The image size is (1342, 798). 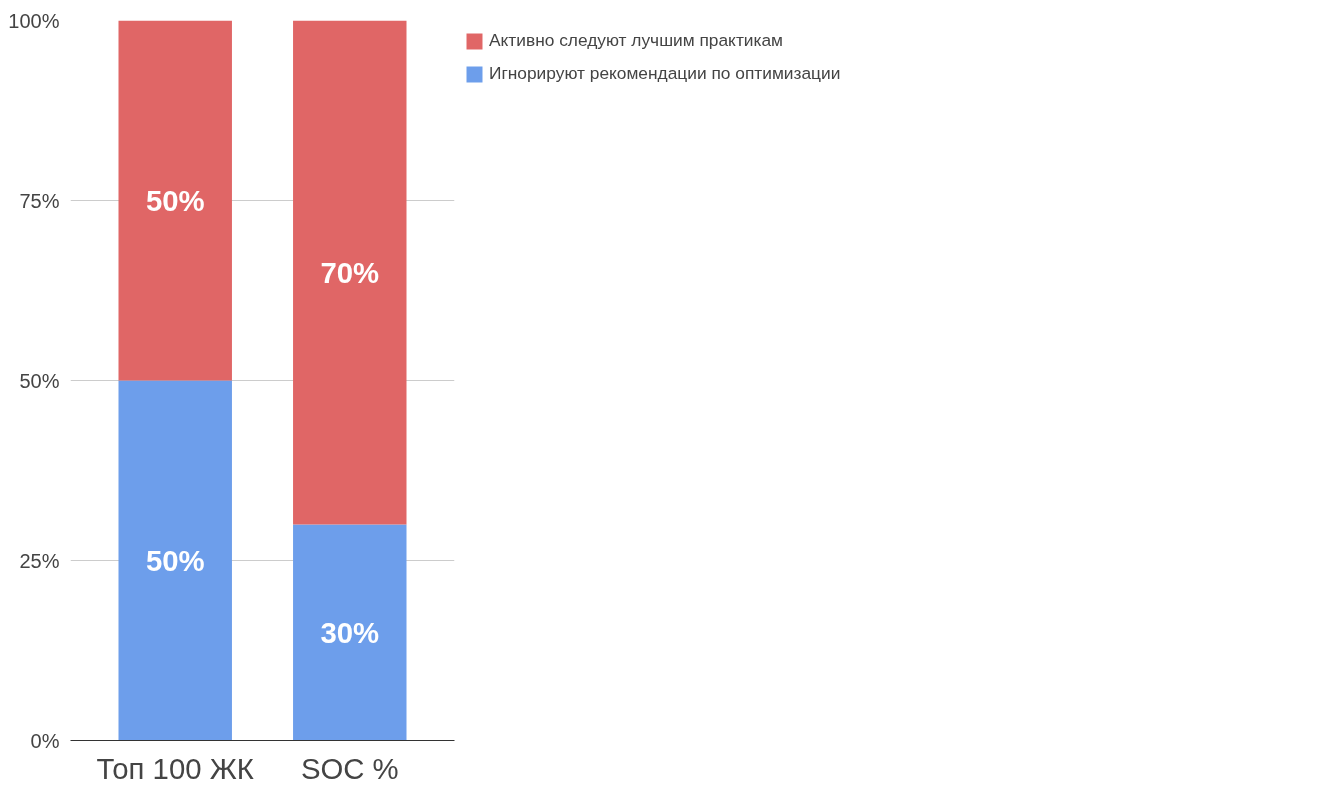 What do you see at coordinates (45, 740) in the screenshot?
I see `y-tick-label: 0%` at bounding box center [45, 740].